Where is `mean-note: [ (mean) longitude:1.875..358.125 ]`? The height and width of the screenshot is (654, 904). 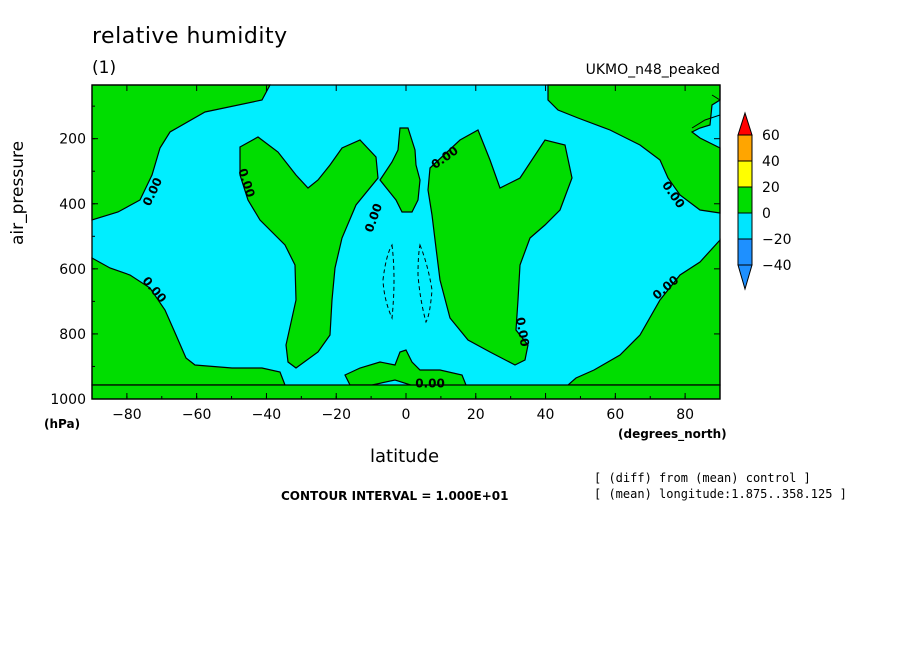 mean-note: [ (mean) longitude:1.875..358.125 ] is located at coordinates (720, 494).